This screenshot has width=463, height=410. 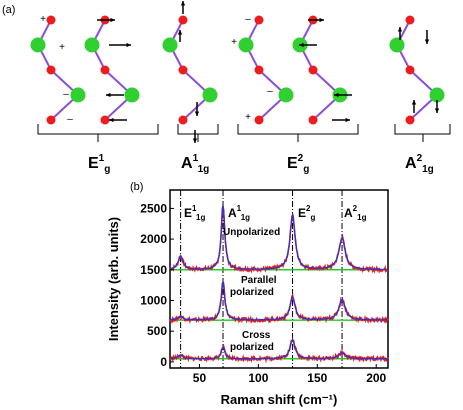 I want to click on y-tick-label: 500, so click(x=157, y=331).